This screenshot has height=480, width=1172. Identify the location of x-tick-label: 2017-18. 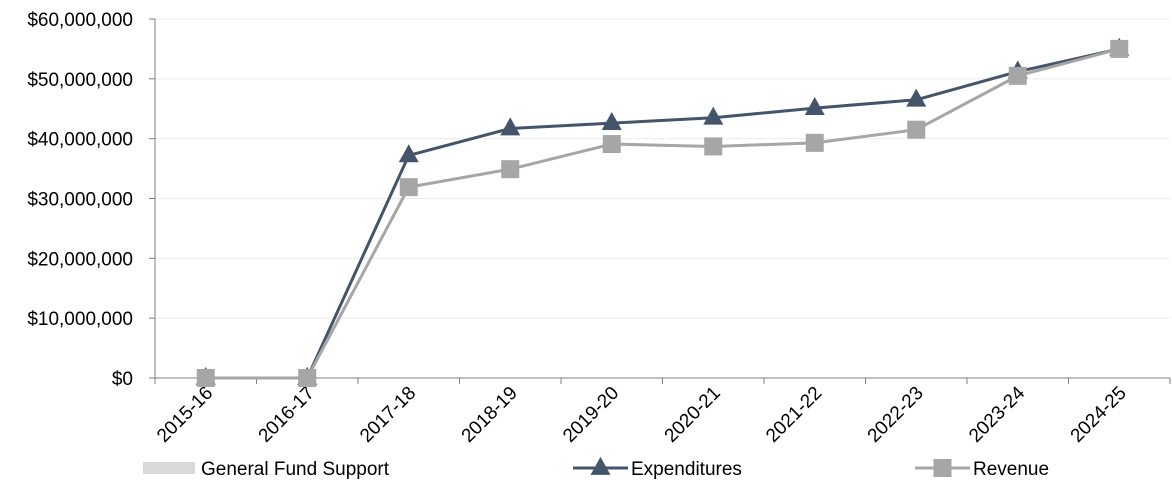
(388, 415).